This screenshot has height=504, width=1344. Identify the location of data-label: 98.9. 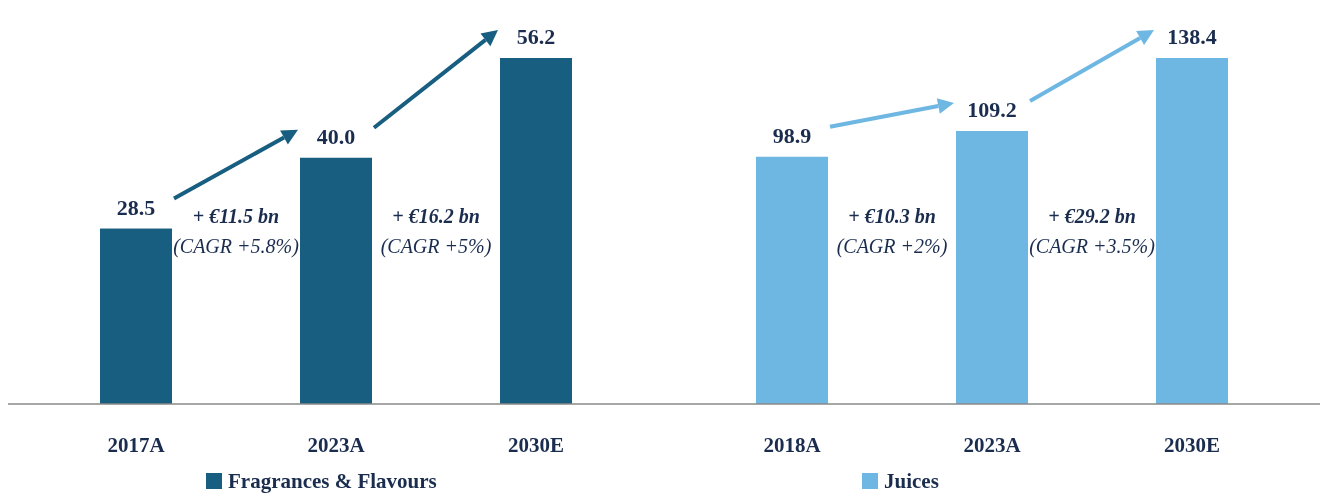
(792, 135).